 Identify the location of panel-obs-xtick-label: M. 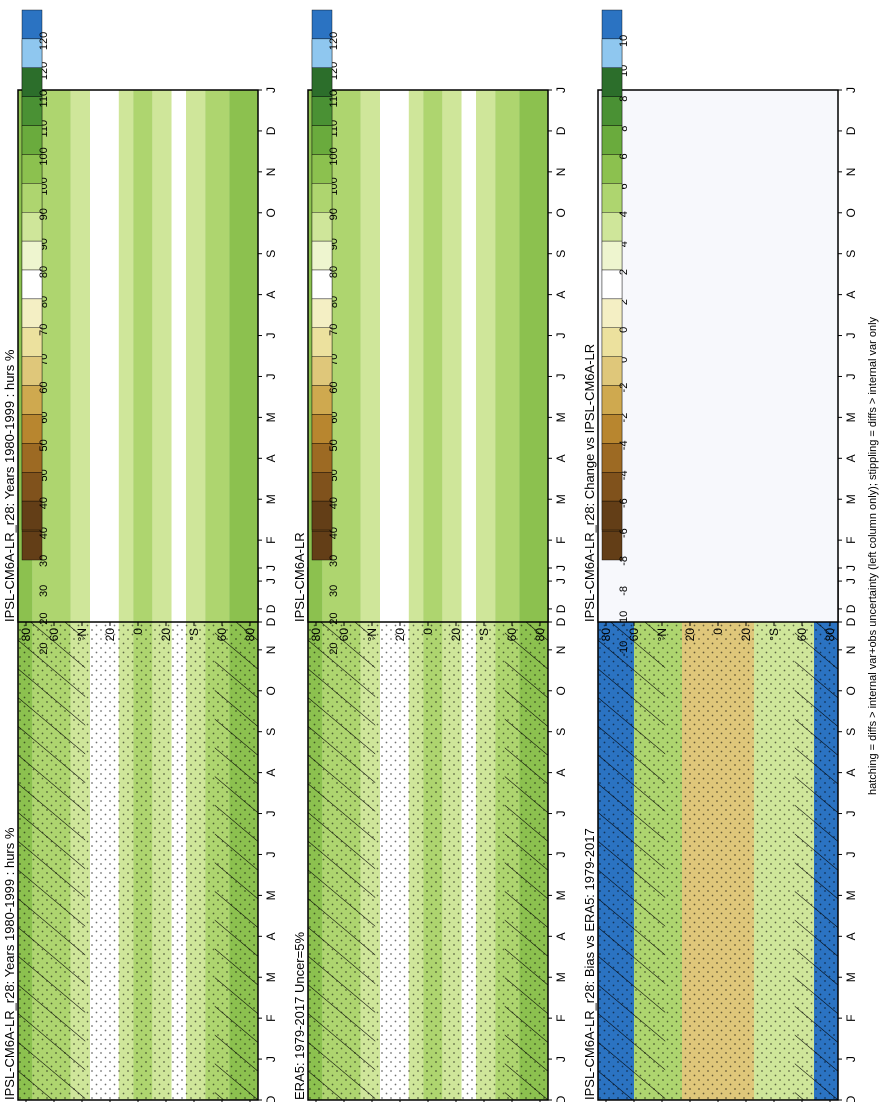
(561, 895).